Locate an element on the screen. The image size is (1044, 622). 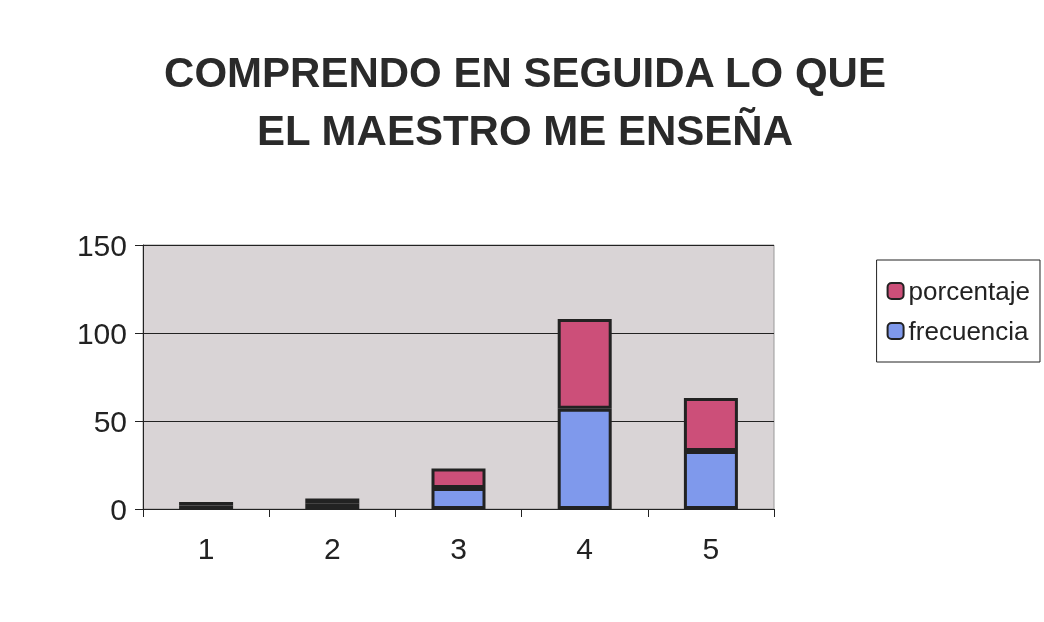
x-tick-label: 4 is located at coordinates (585, 548).